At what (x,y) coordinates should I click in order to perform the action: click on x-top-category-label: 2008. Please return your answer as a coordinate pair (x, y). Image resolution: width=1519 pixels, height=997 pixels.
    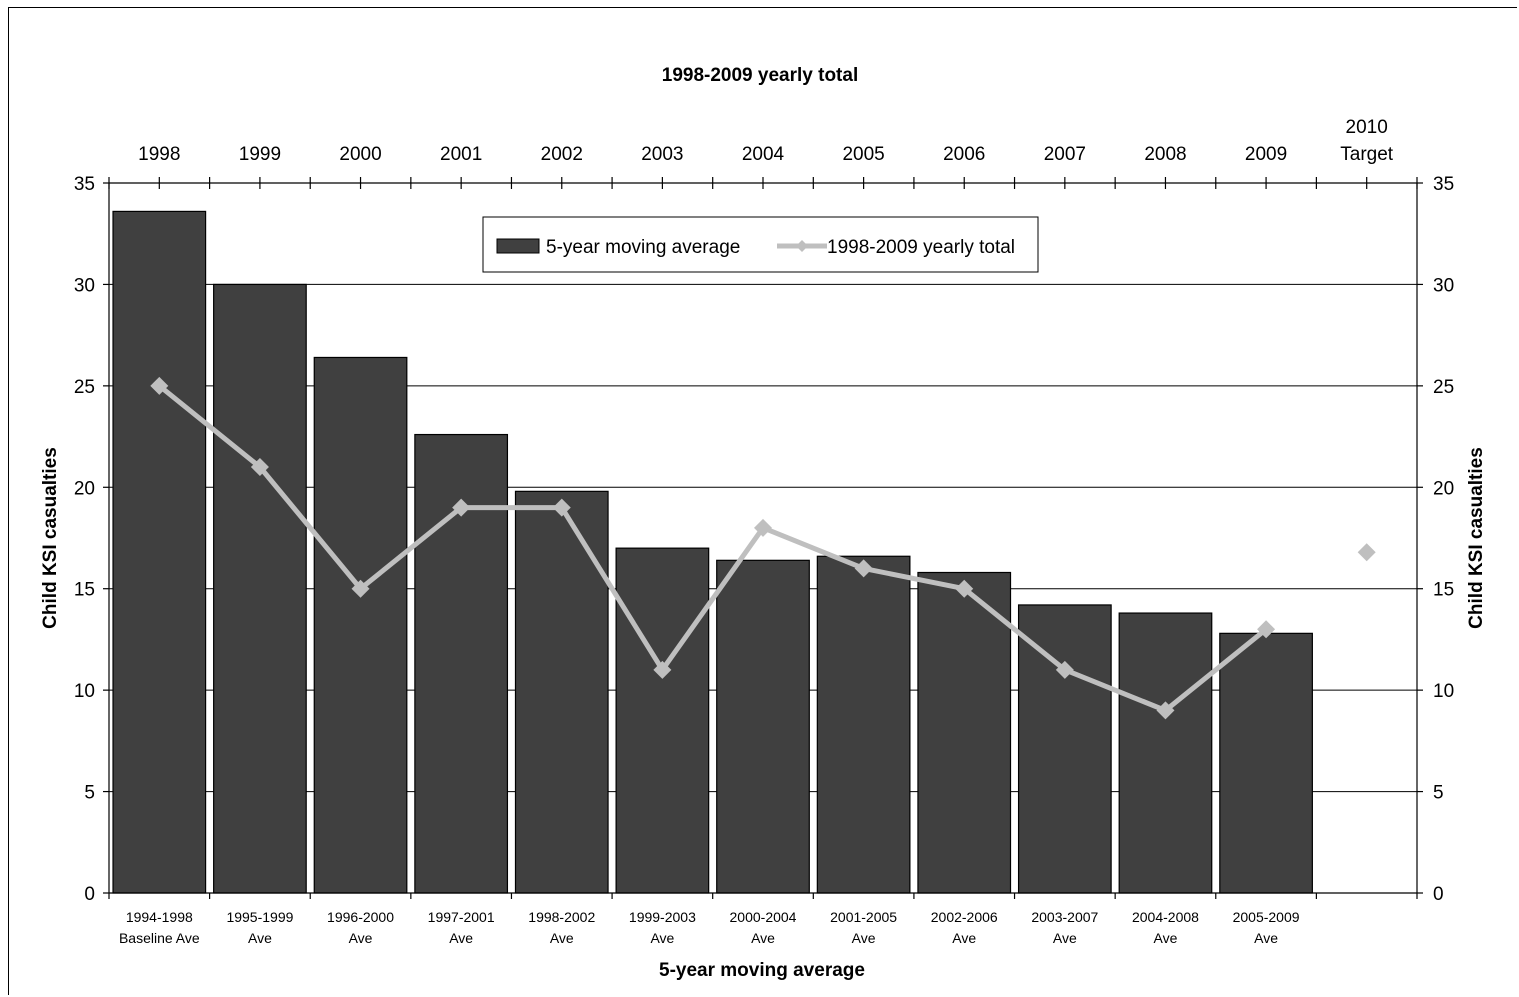
    Looking at the image, I should click on (1165, 154).